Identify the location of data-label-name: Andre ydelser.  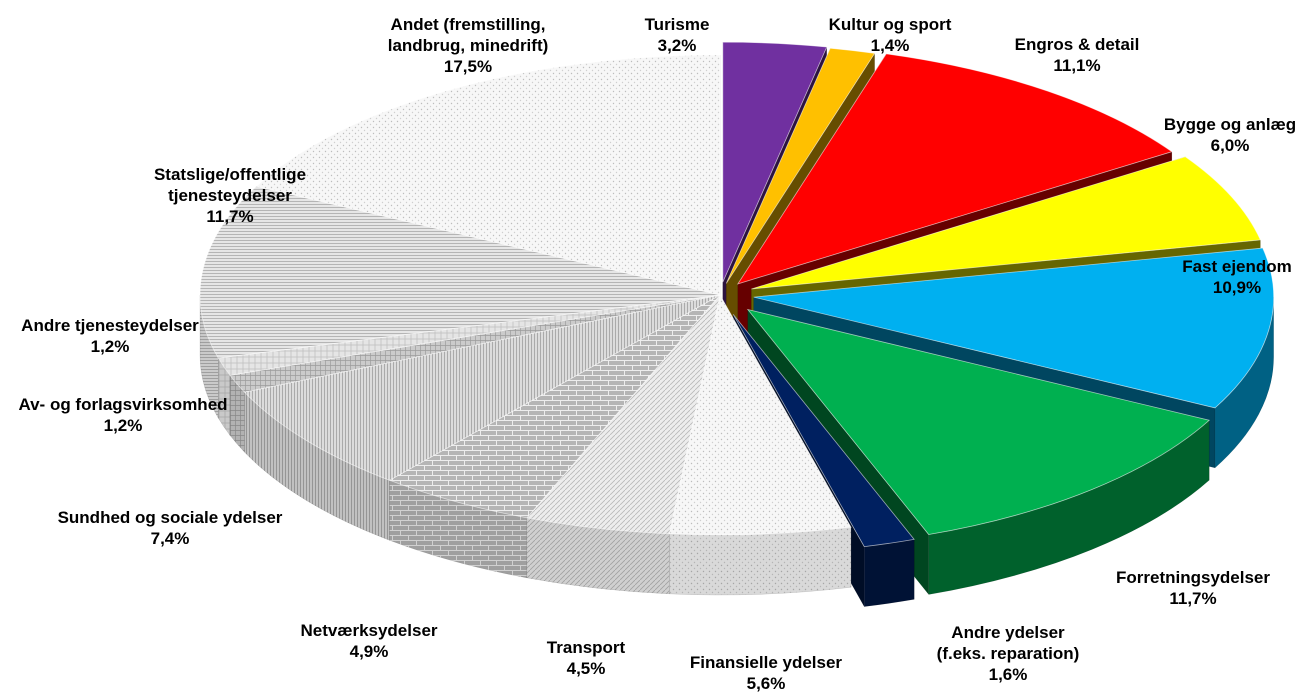
(1008, 632).